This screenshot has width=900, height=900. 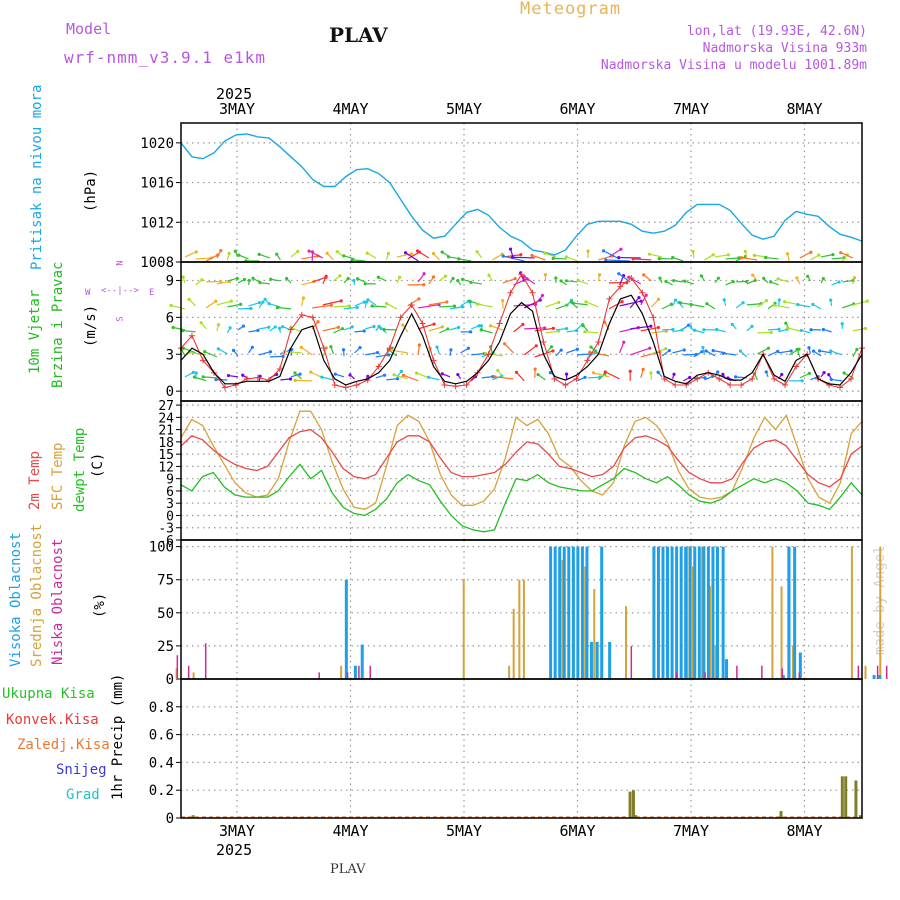 What do you see at coordinates (464, 831) in the screenshot?
I see `x-tick-label-bottom: 5MAY` at bounding box center [464, 831].